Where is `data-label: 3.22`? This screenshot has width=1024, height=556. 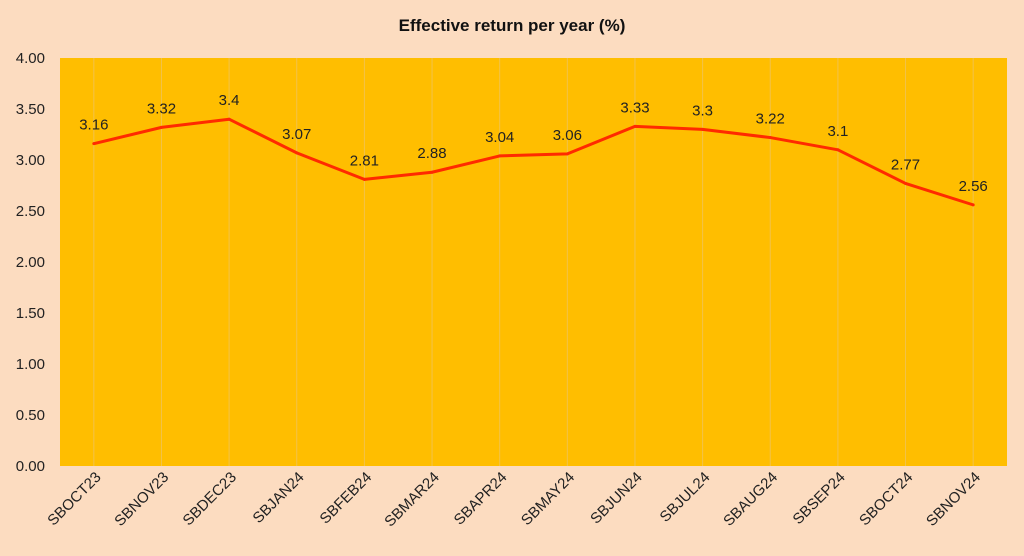
data-label: 3.22 is located at coordinates (770, 119).